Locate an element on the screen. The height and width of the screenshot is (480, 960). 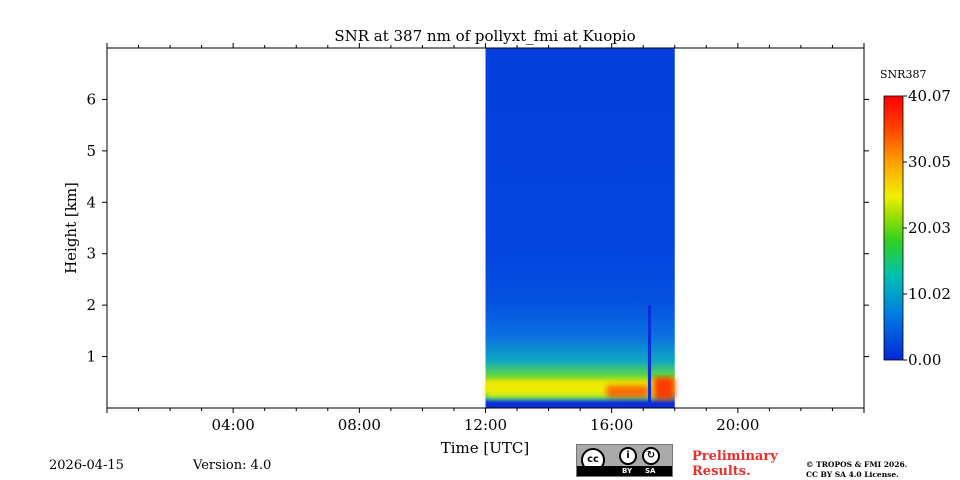
x-tick-label: 20:00 is located at coordinates (737, 425).